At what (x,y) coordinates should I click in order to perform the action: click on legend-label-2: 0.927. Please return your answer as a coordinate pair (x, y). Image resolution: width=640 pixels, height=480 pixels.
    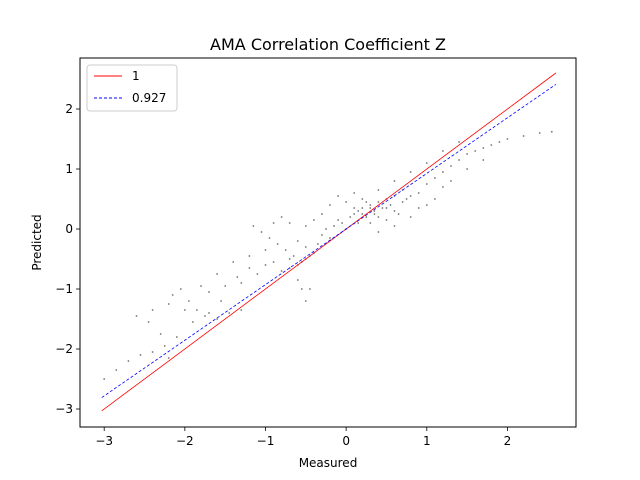
    Looking at the image, I should click on (149, 98).